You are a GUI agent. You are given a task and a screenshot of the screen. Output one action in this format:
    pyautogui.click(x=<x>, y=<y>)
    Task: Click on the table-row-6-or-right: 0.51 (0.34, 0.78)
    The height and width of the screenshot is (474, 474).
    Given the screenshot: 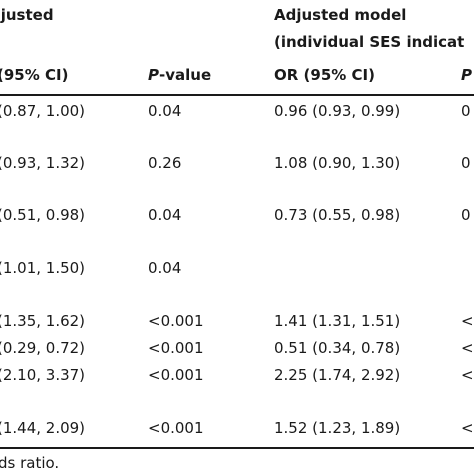 What is the action you would take?
    pyautogui.click(x=337, y=348)
    